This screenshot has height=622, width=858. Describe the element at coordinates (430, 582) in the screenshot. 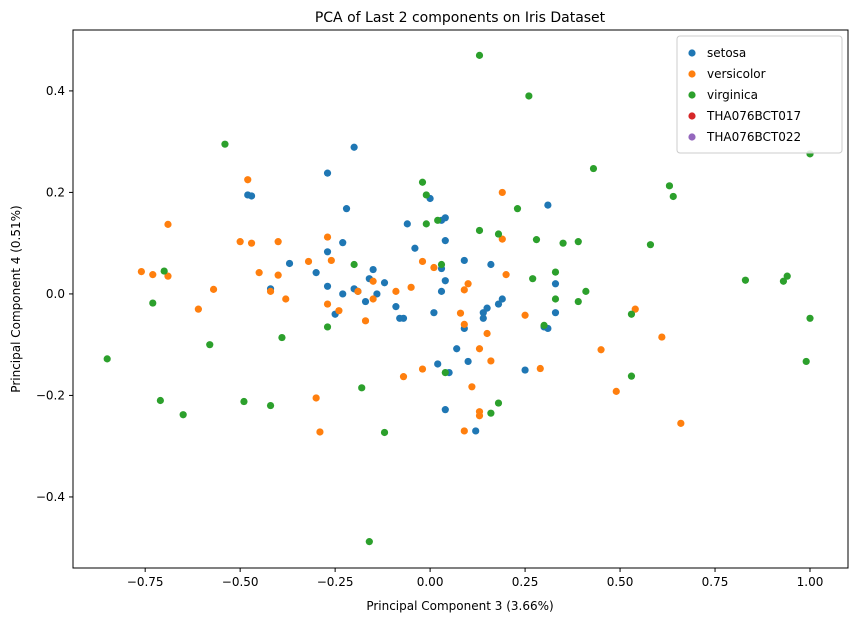

I see `x-tick-label: 0.00` at that location.